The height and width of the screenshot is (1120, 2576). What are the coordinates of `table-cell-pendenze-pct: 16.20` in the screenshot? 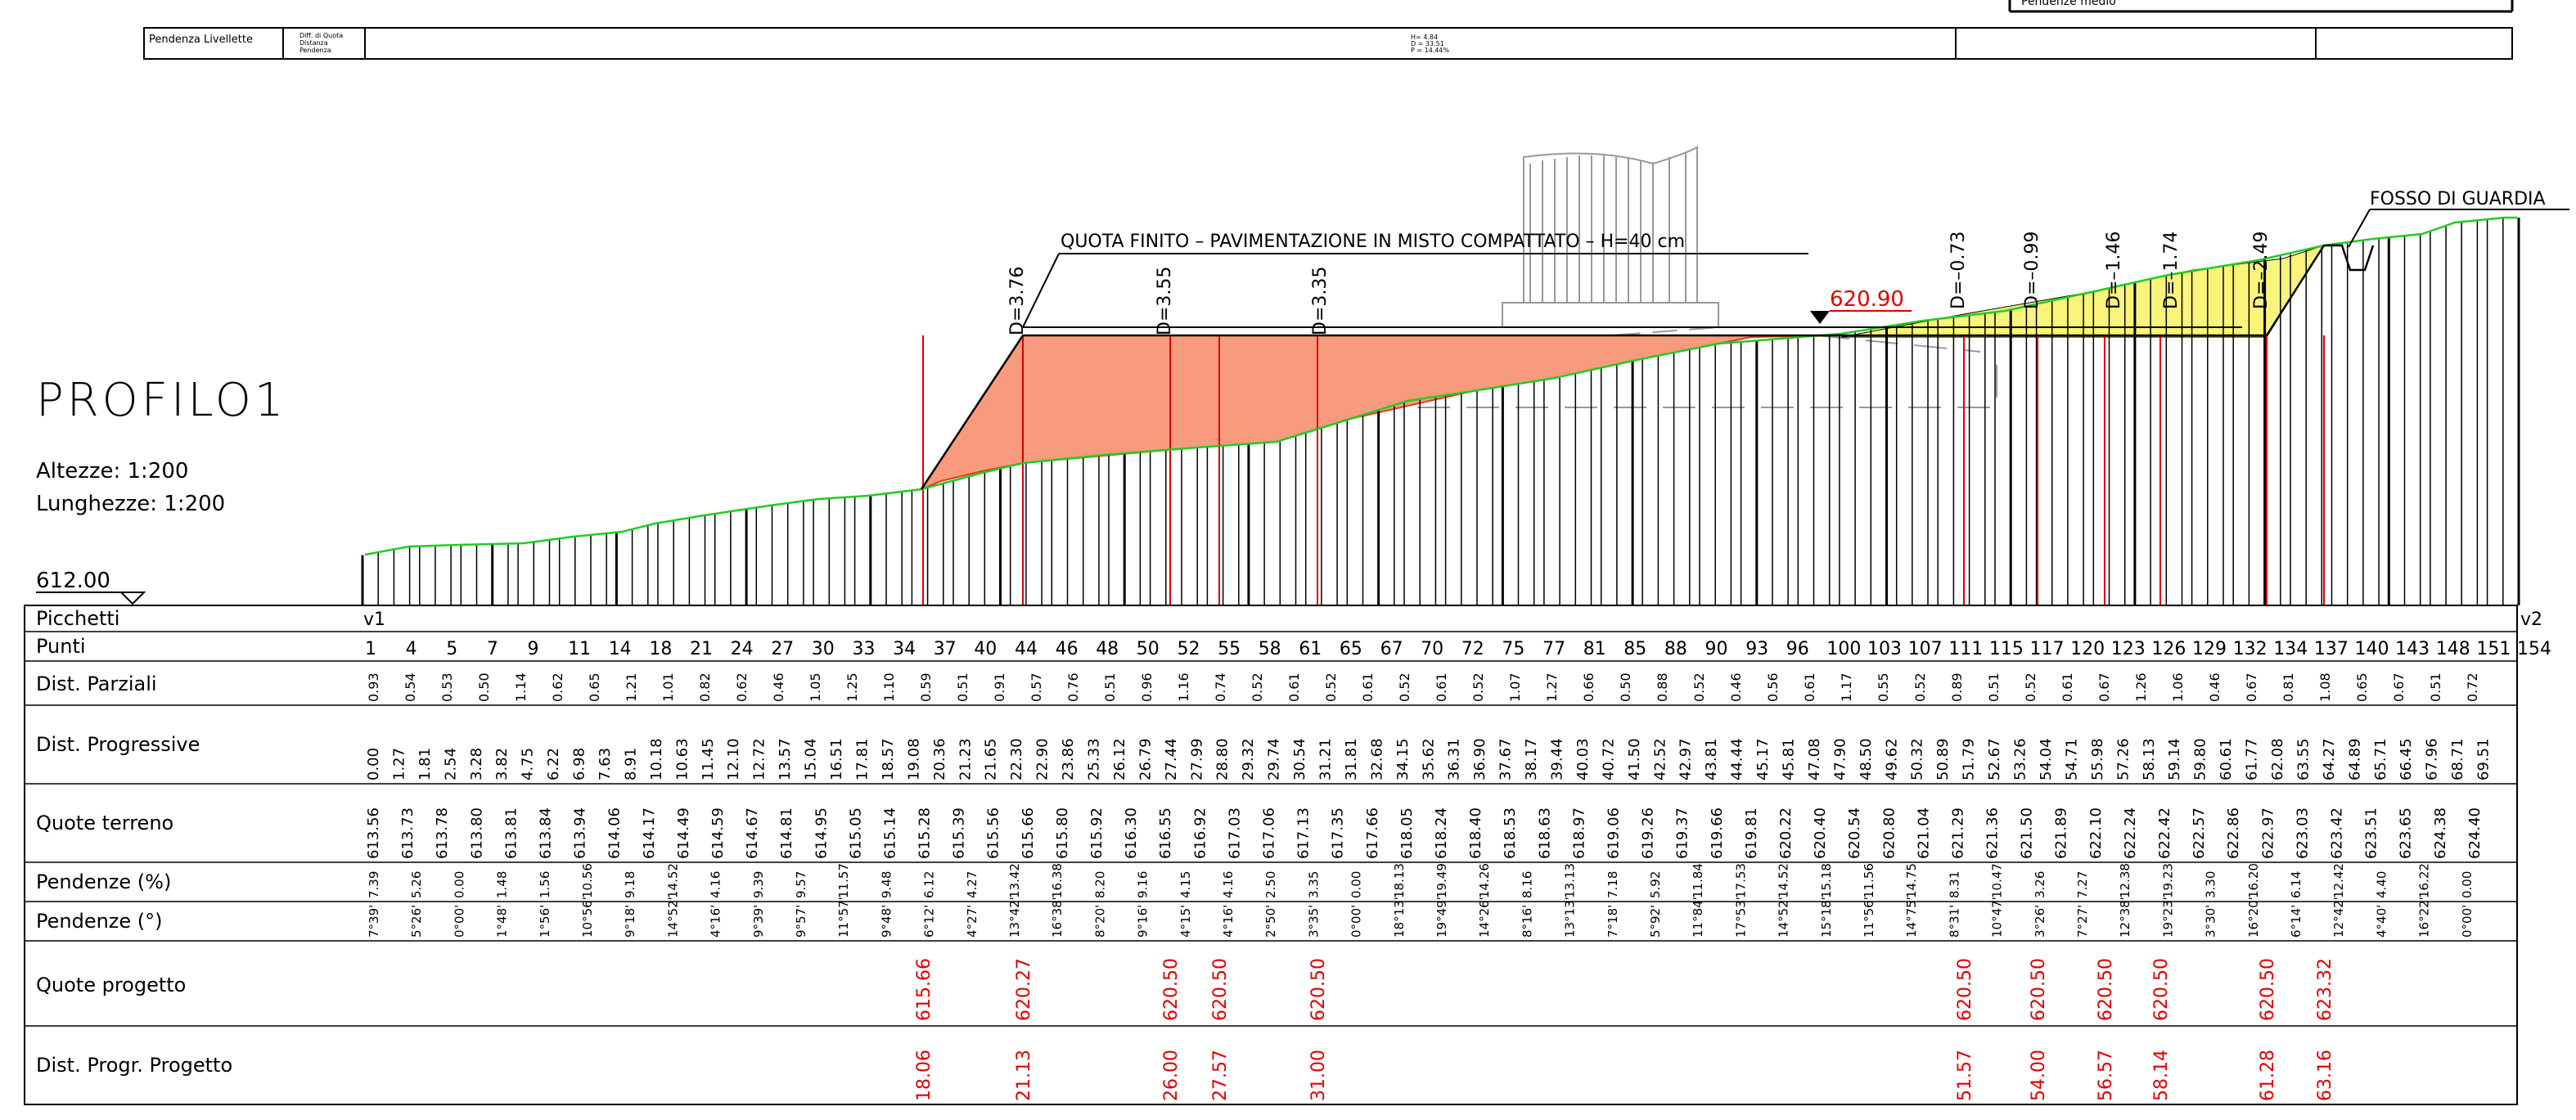 It's located at (2253, 880).